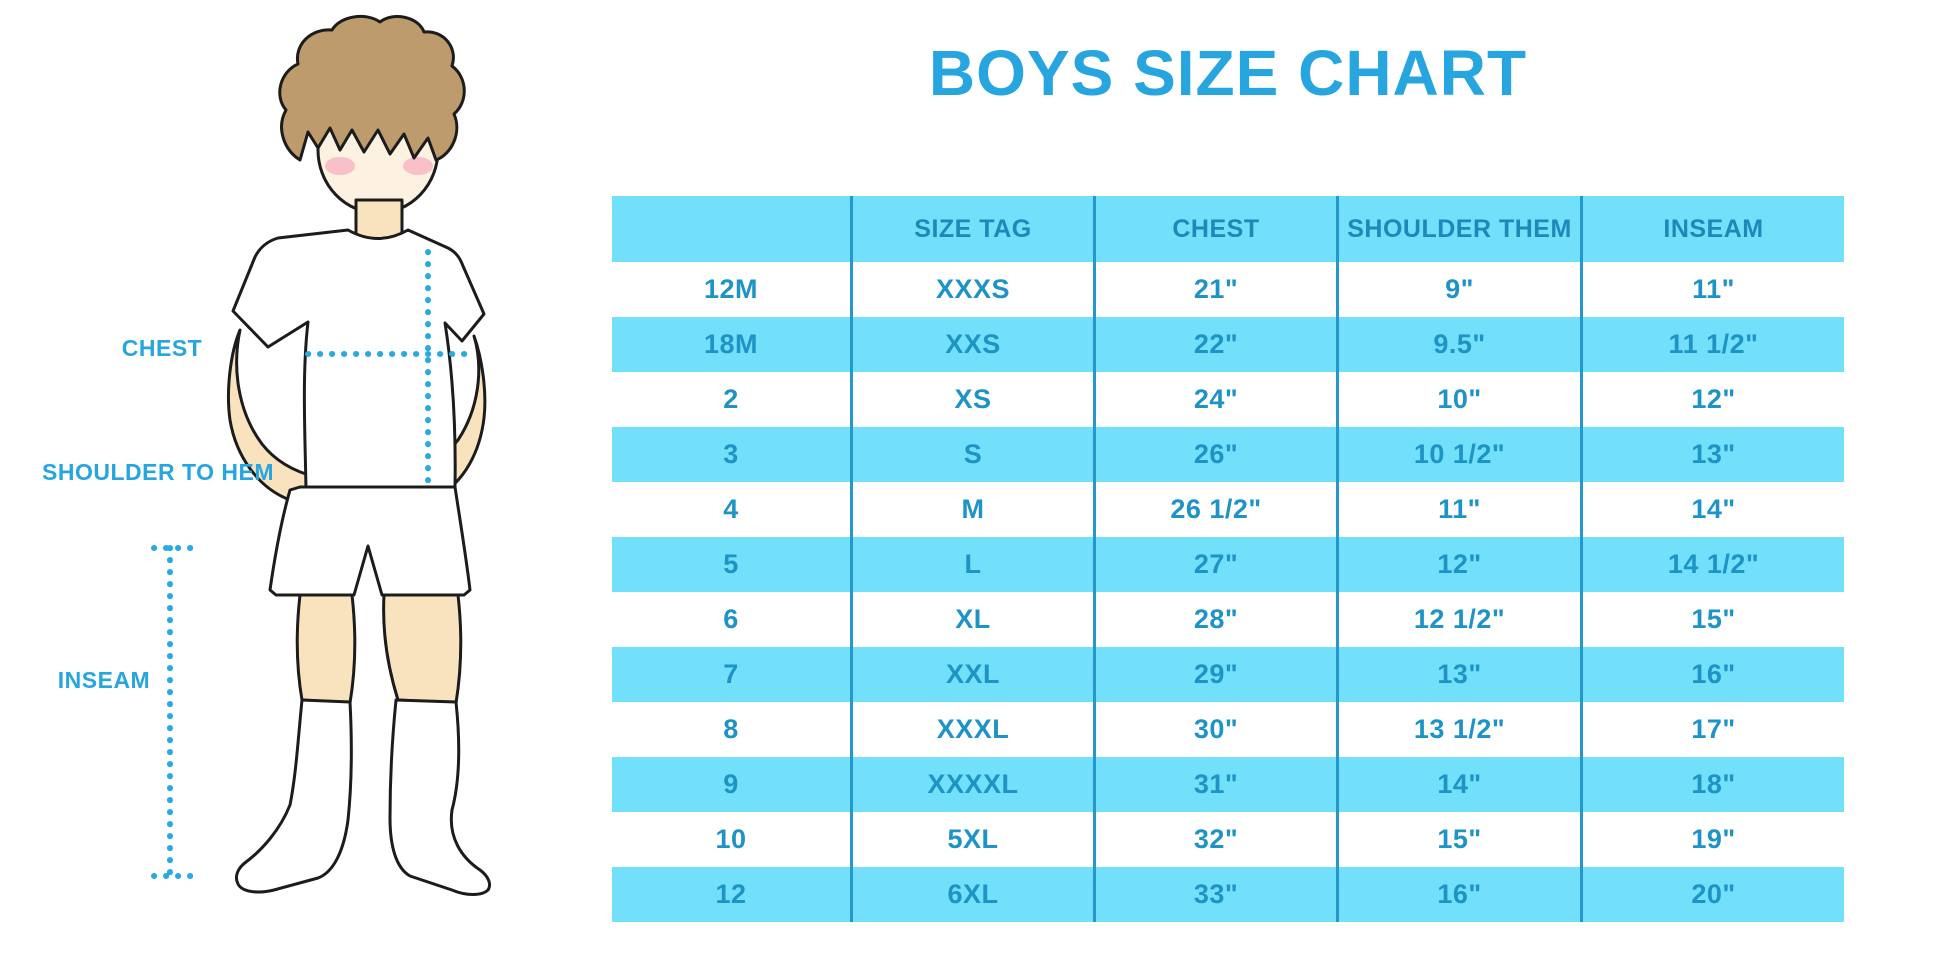  What do you see at coordinates (732, 619) in the screenshot?
I see `table-cell: 6` at bounding box center [732, 619].